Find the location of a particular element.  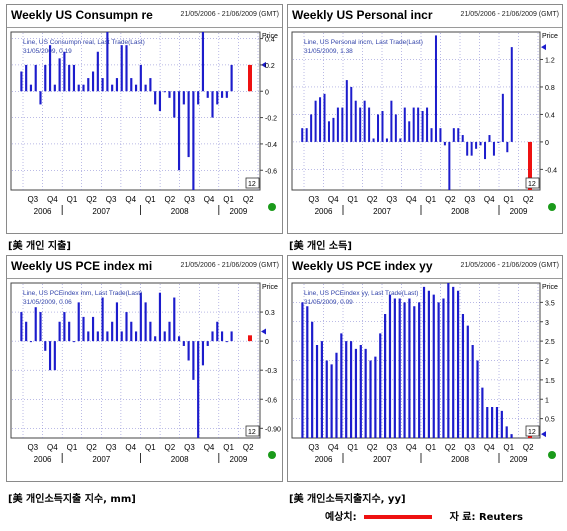

y-tick-label: 2.5 is located at coordinates (550, 342).